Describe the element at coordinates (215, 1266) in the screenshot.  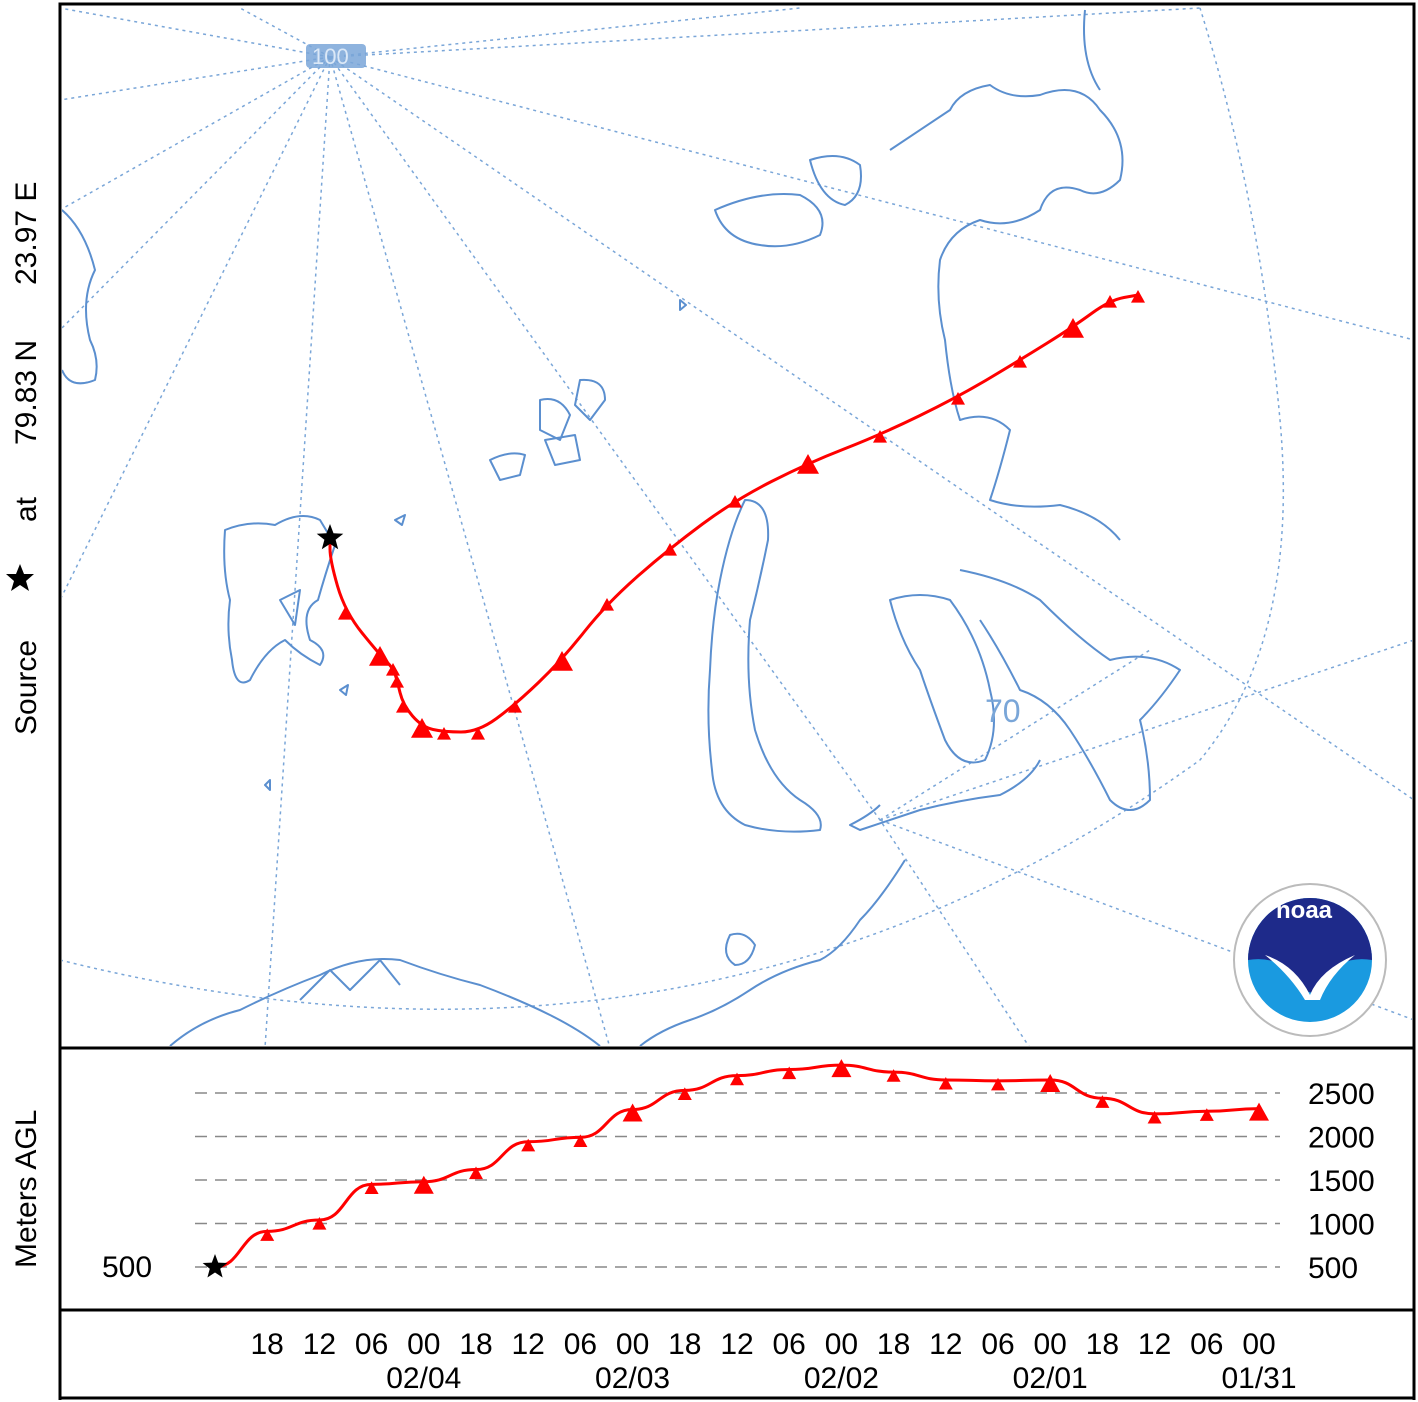
I see `height-start-star` at that location.